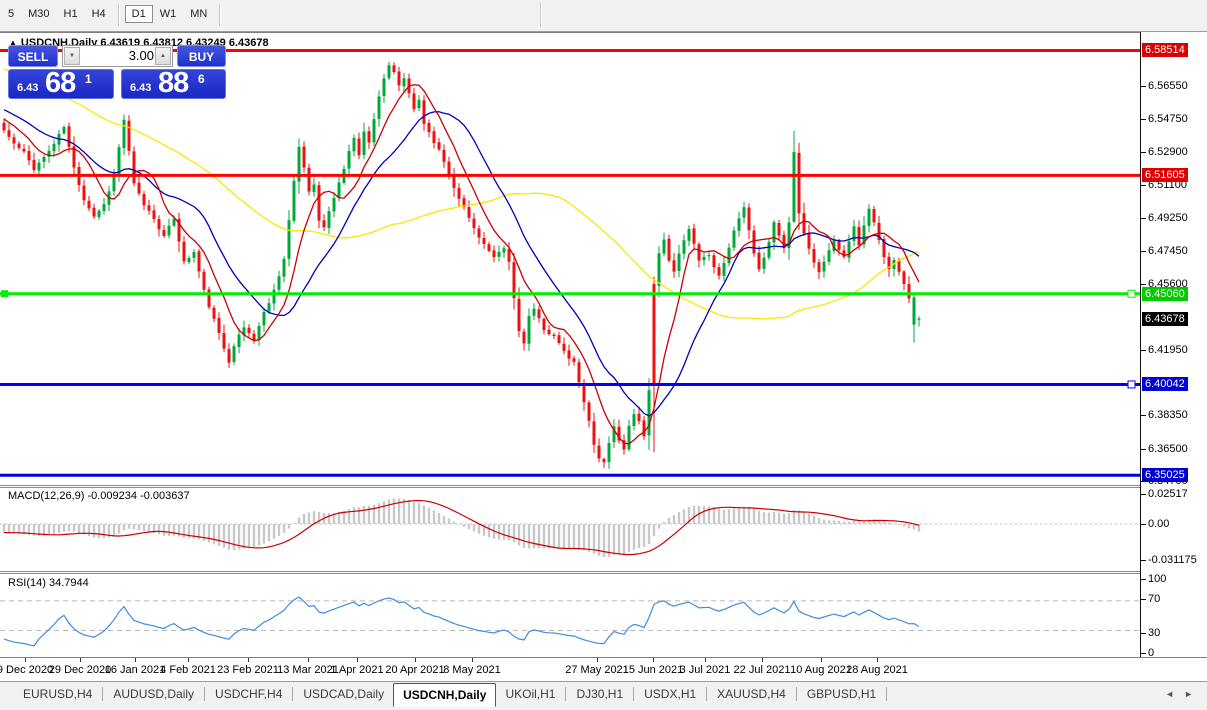  I want to click on rsi-canvas, so click(570, 615).